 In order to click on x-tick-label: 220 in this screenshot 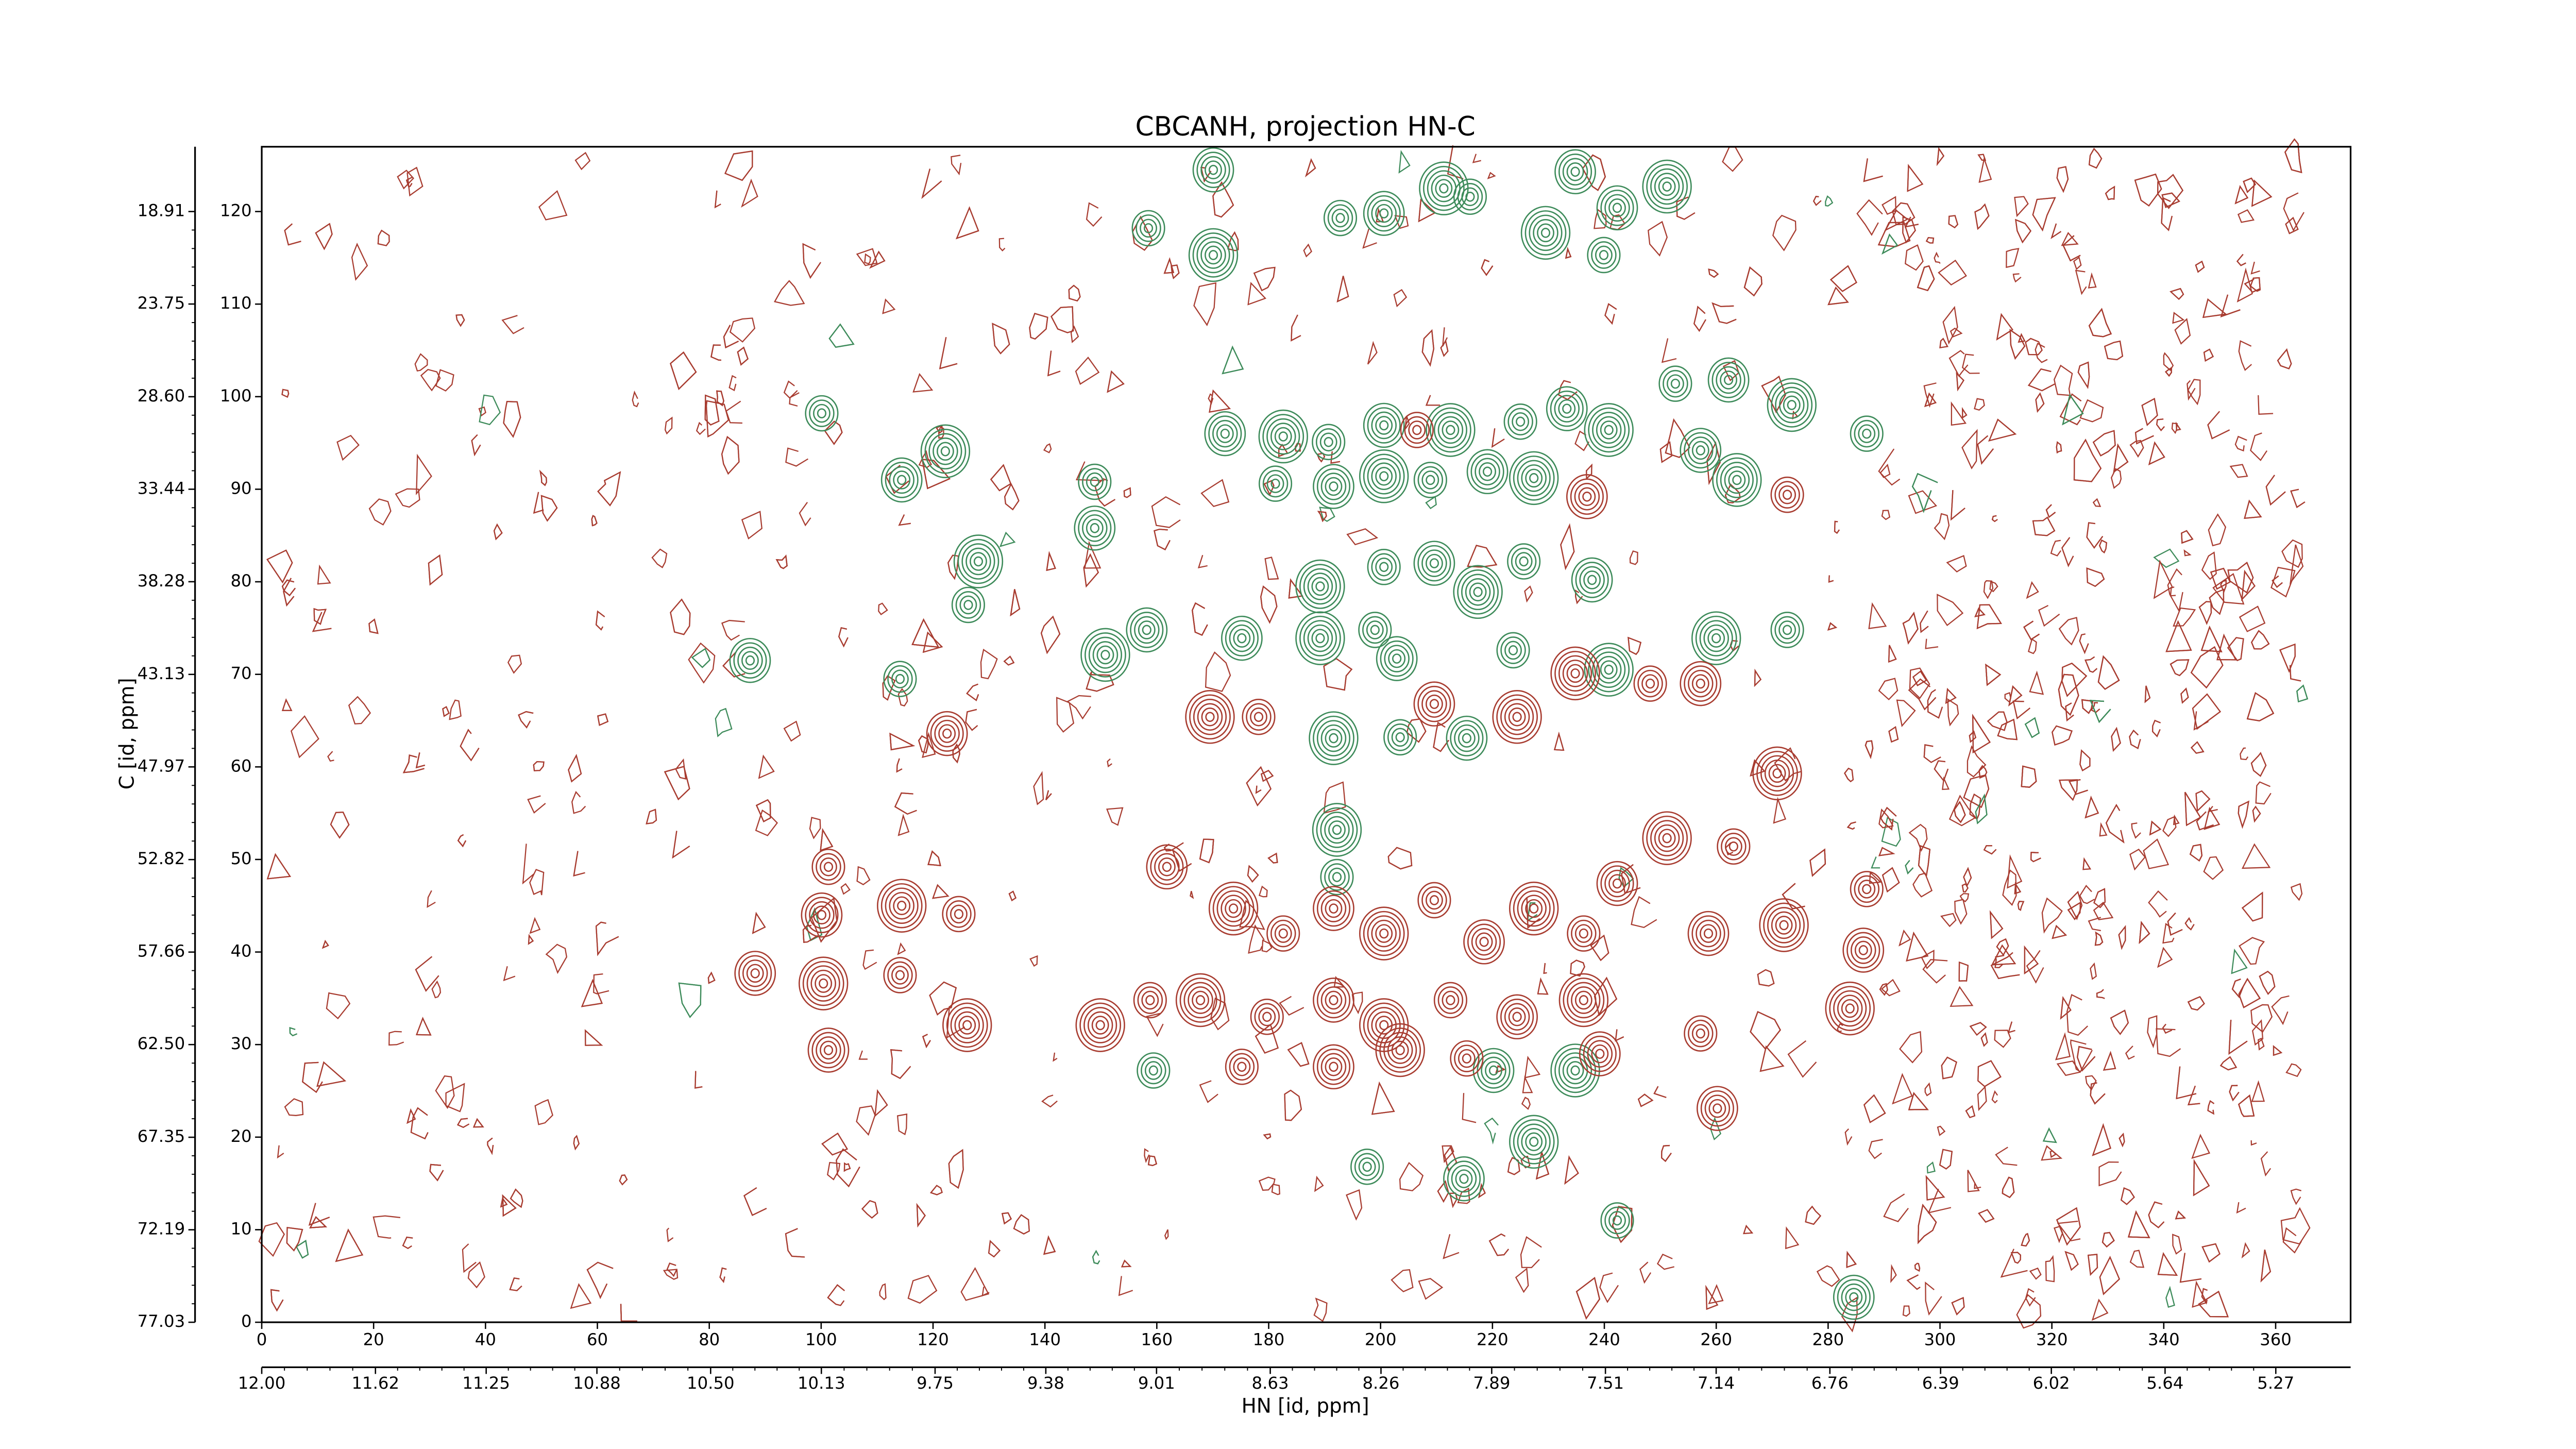, I will do `click(1493, 1340)`.